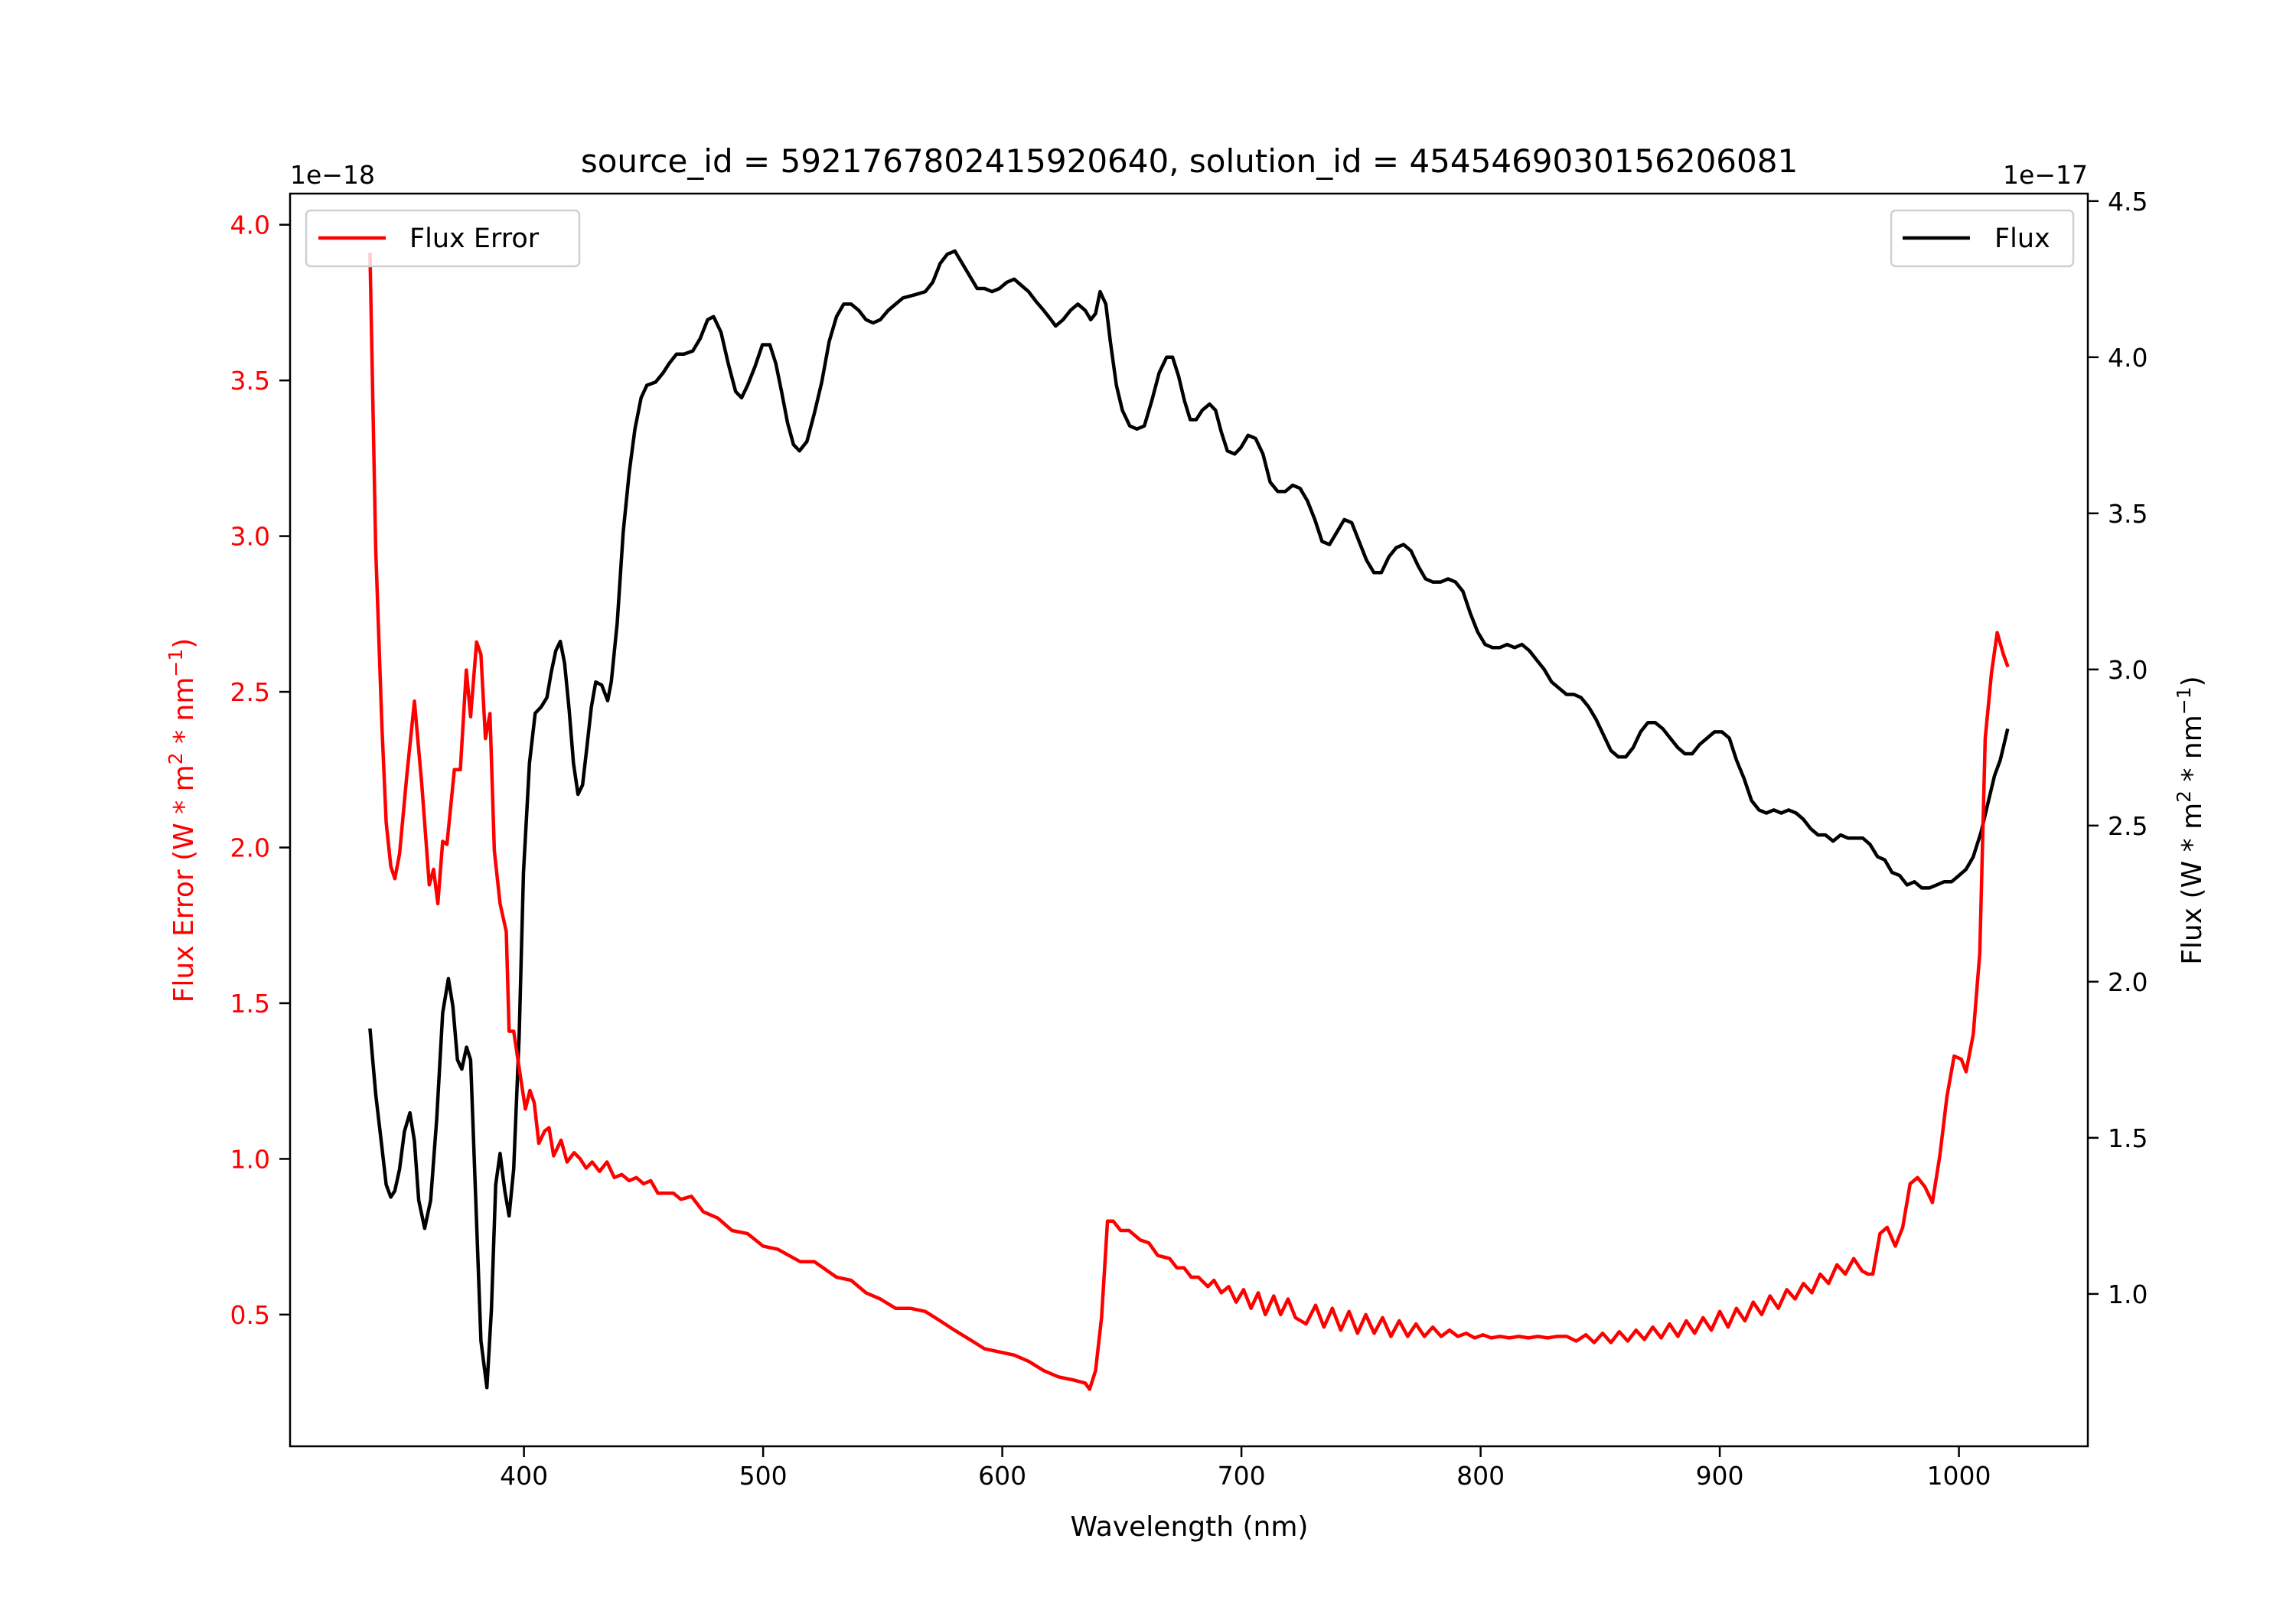 The image size is (2296, 1607). Describe the element at coordinates (250, 1159) in the screenshot. I see `y-tick-label-left: 1.0` at that location.